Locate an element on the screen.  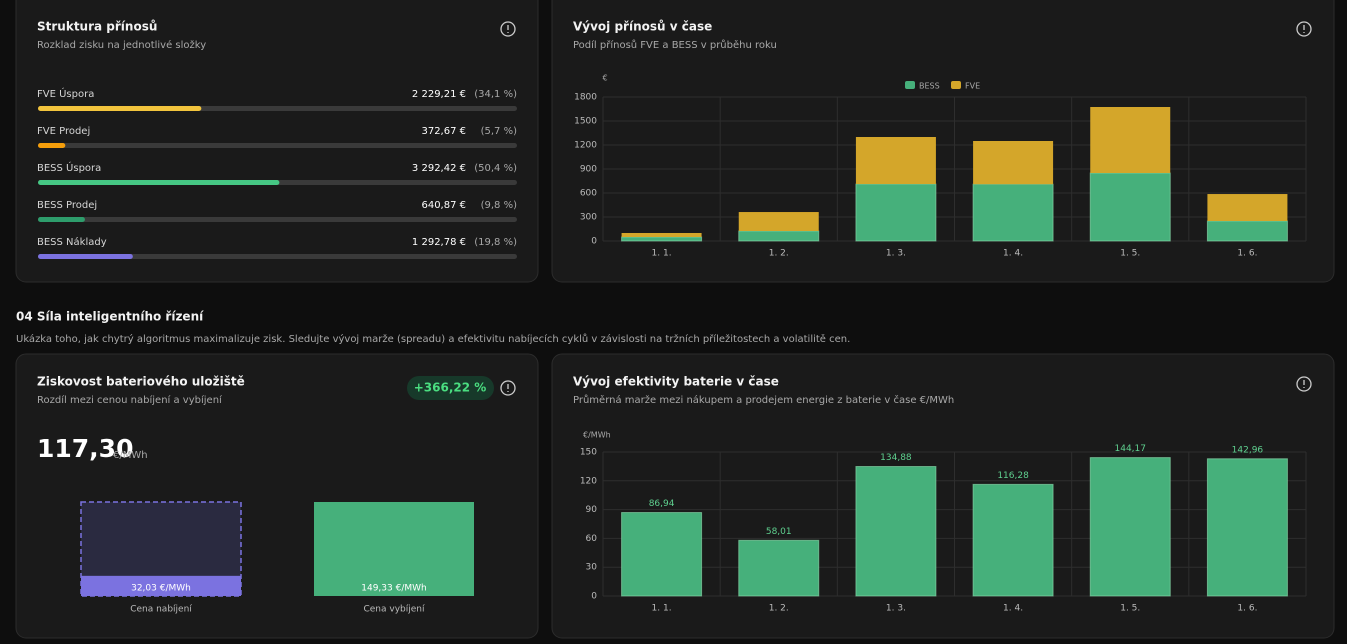
badge-text: +366,22 % is located at coordinates (450, 388).